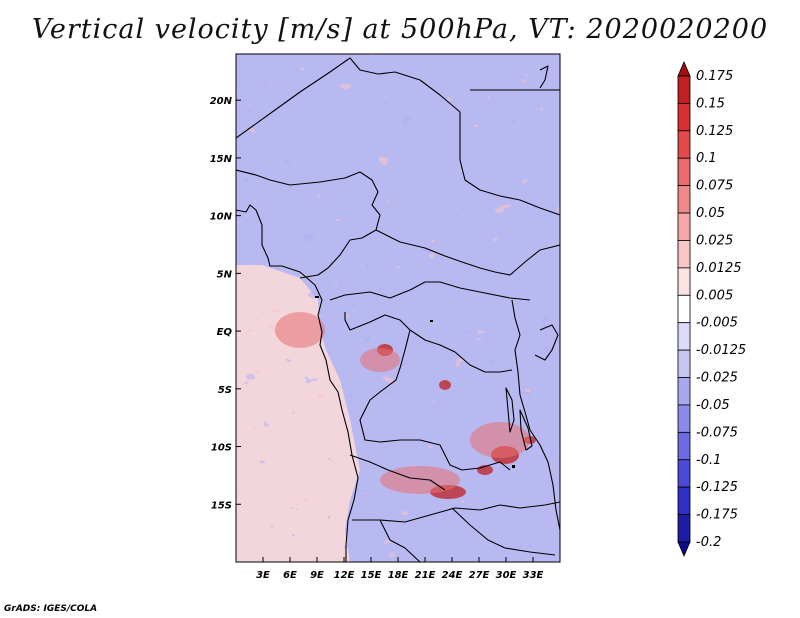 This screenshot has height=618, width=800. Describe the element at coordinates (714, 131) in the screenshot. I see `colorbar-label: 0.125` at that location.